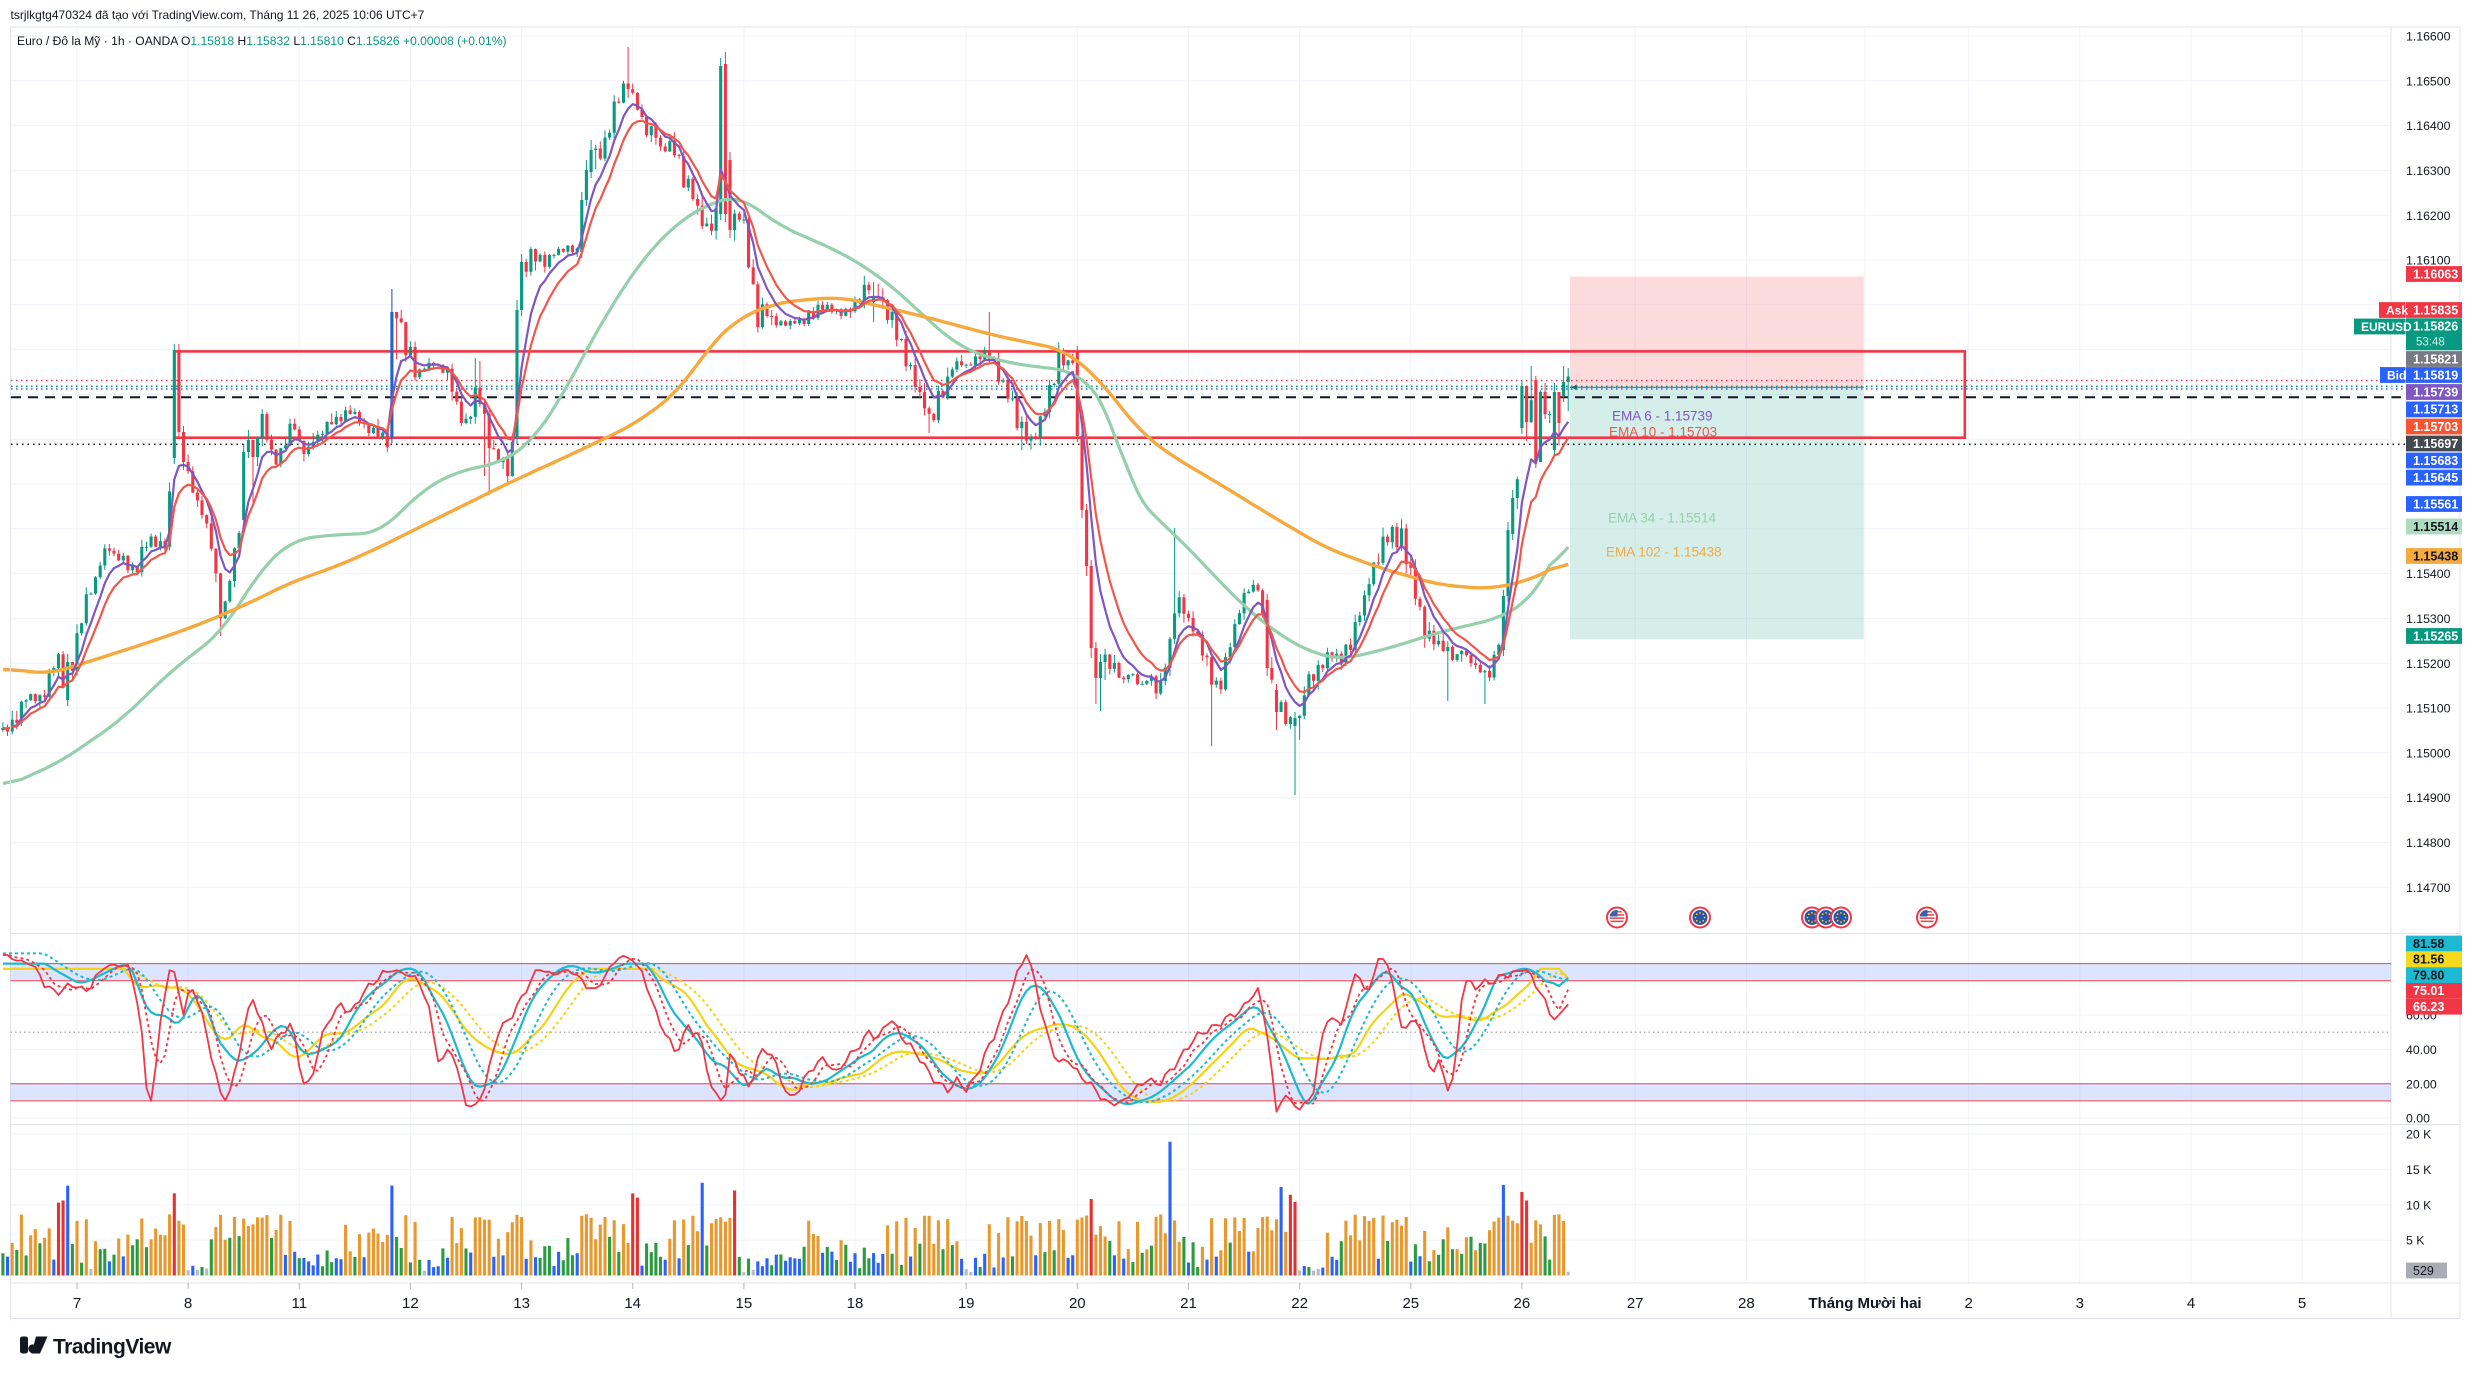 This screenshot has width=2477, height=1375. What do you see at coordinates (2428, 843) in the screenshot?
I see `svg-text: 1.14800` at bounding box center [2428, 843].